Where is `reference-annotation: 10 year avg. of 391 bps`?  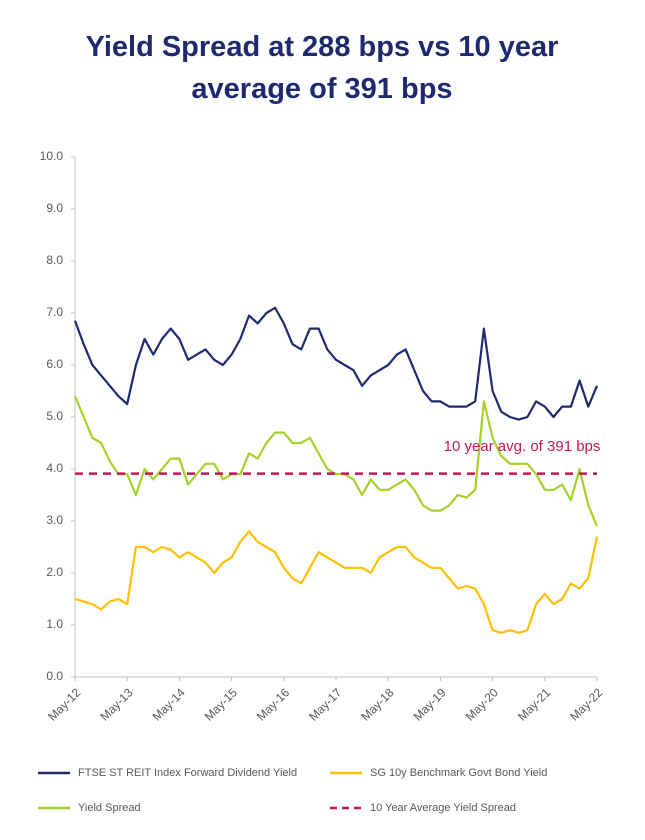
reference-annotation: 10 year avg. of 391 bps is located at coordinates (522, 446).